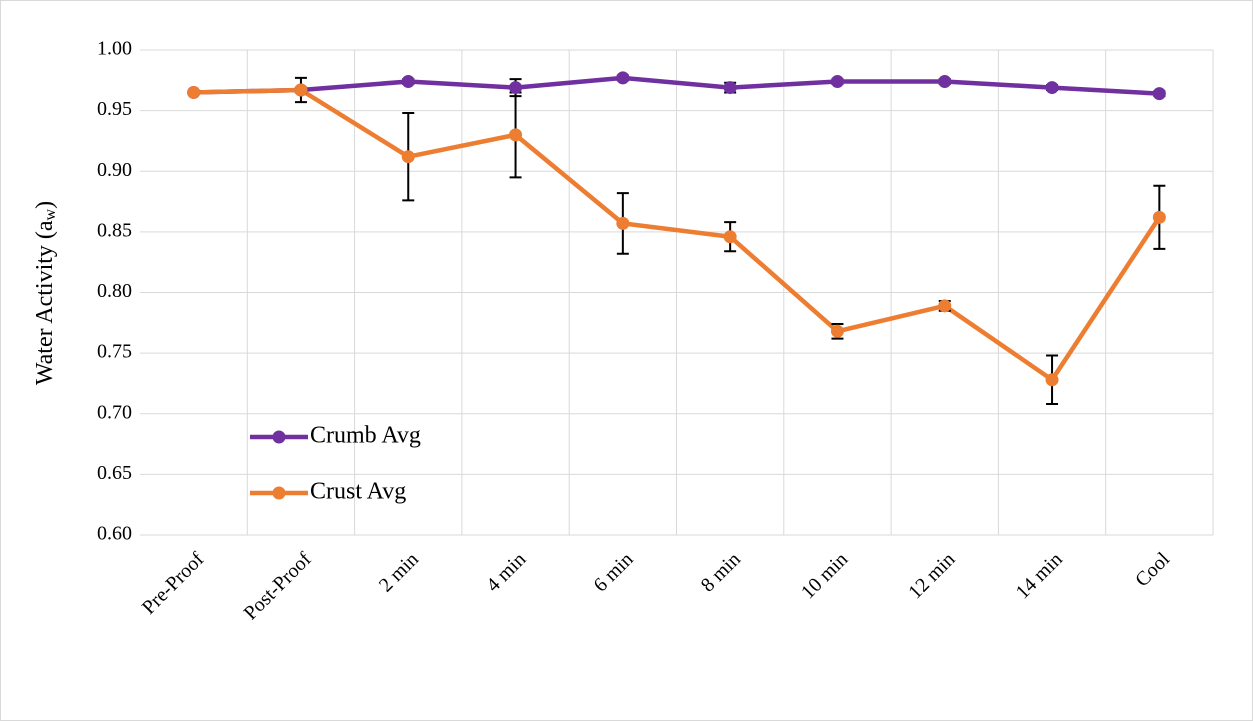 The height and width of the screenshot is (721, 1253). Describe the element at coordinates (114, 412) in the screenshot. I see `y-tick-label: 0.70` at that location.